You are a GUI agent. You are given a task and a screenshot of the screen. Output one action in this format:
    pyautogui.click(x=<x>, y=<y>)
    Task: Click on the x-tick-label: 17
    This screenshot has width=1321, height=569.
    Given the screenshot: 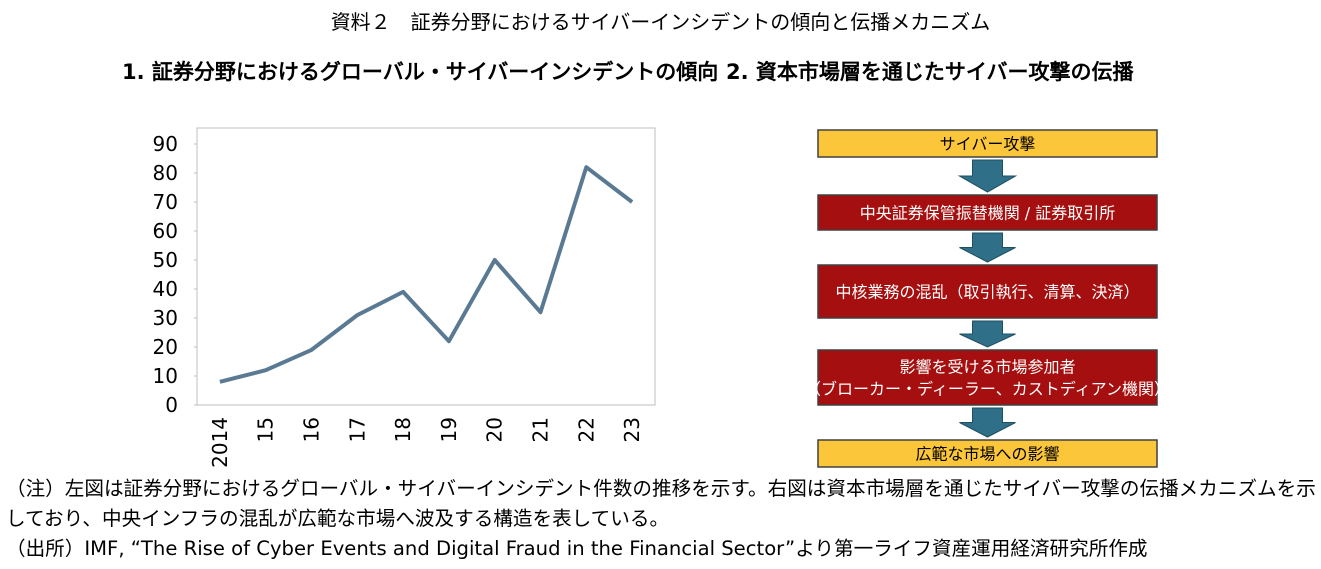 What is the action you would take?
    pyautogui.click(x=357, y=429)
    